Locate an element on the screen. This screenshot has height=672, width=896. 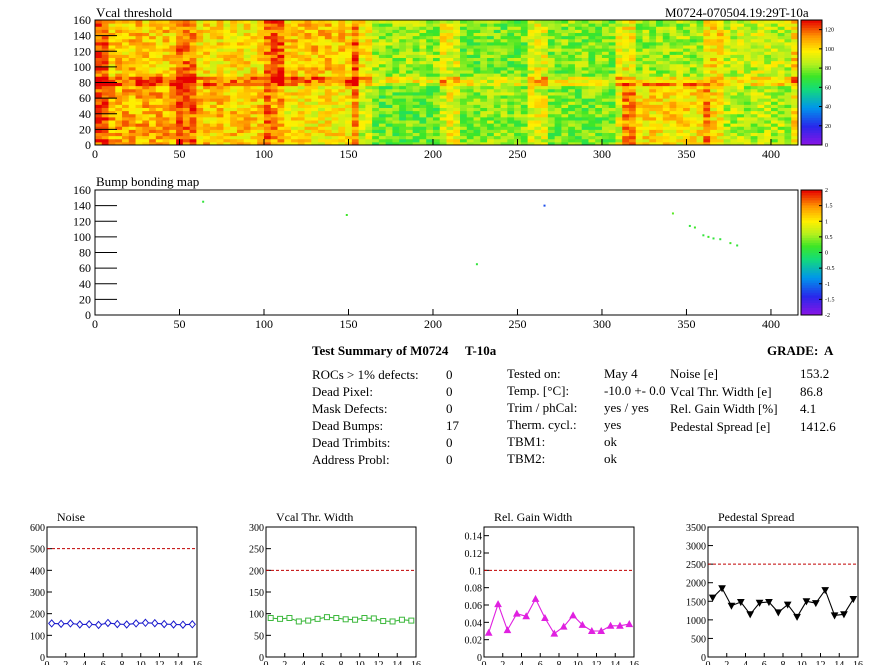
x-tick-label: 0 is located at coordinates (47, 662).